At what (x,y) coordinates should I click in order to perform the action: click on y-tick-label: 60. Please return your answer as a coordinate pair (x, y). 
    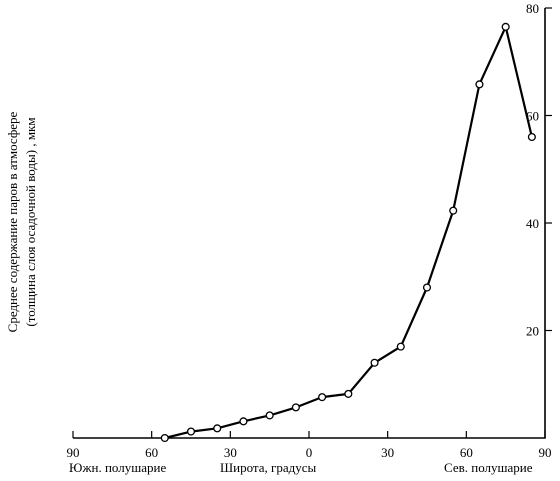
    Looking at the image, I should click on (532, 116).